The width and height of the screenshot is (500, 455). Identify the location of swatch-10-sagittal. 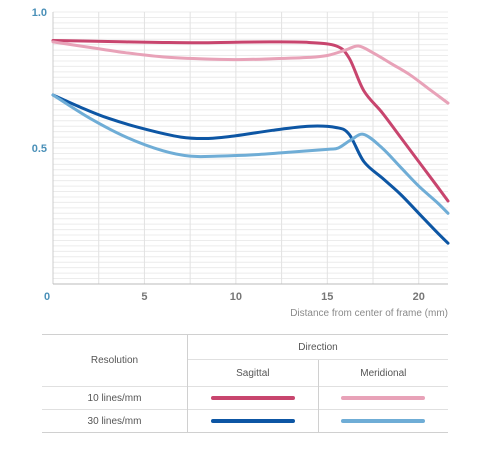
(252, 397).